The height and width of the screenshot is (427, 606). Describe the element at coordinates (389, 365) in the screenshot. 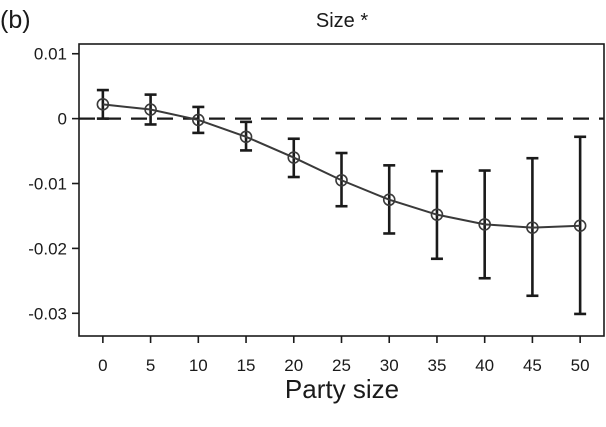

I see `x-tick-label: 30` at that location.